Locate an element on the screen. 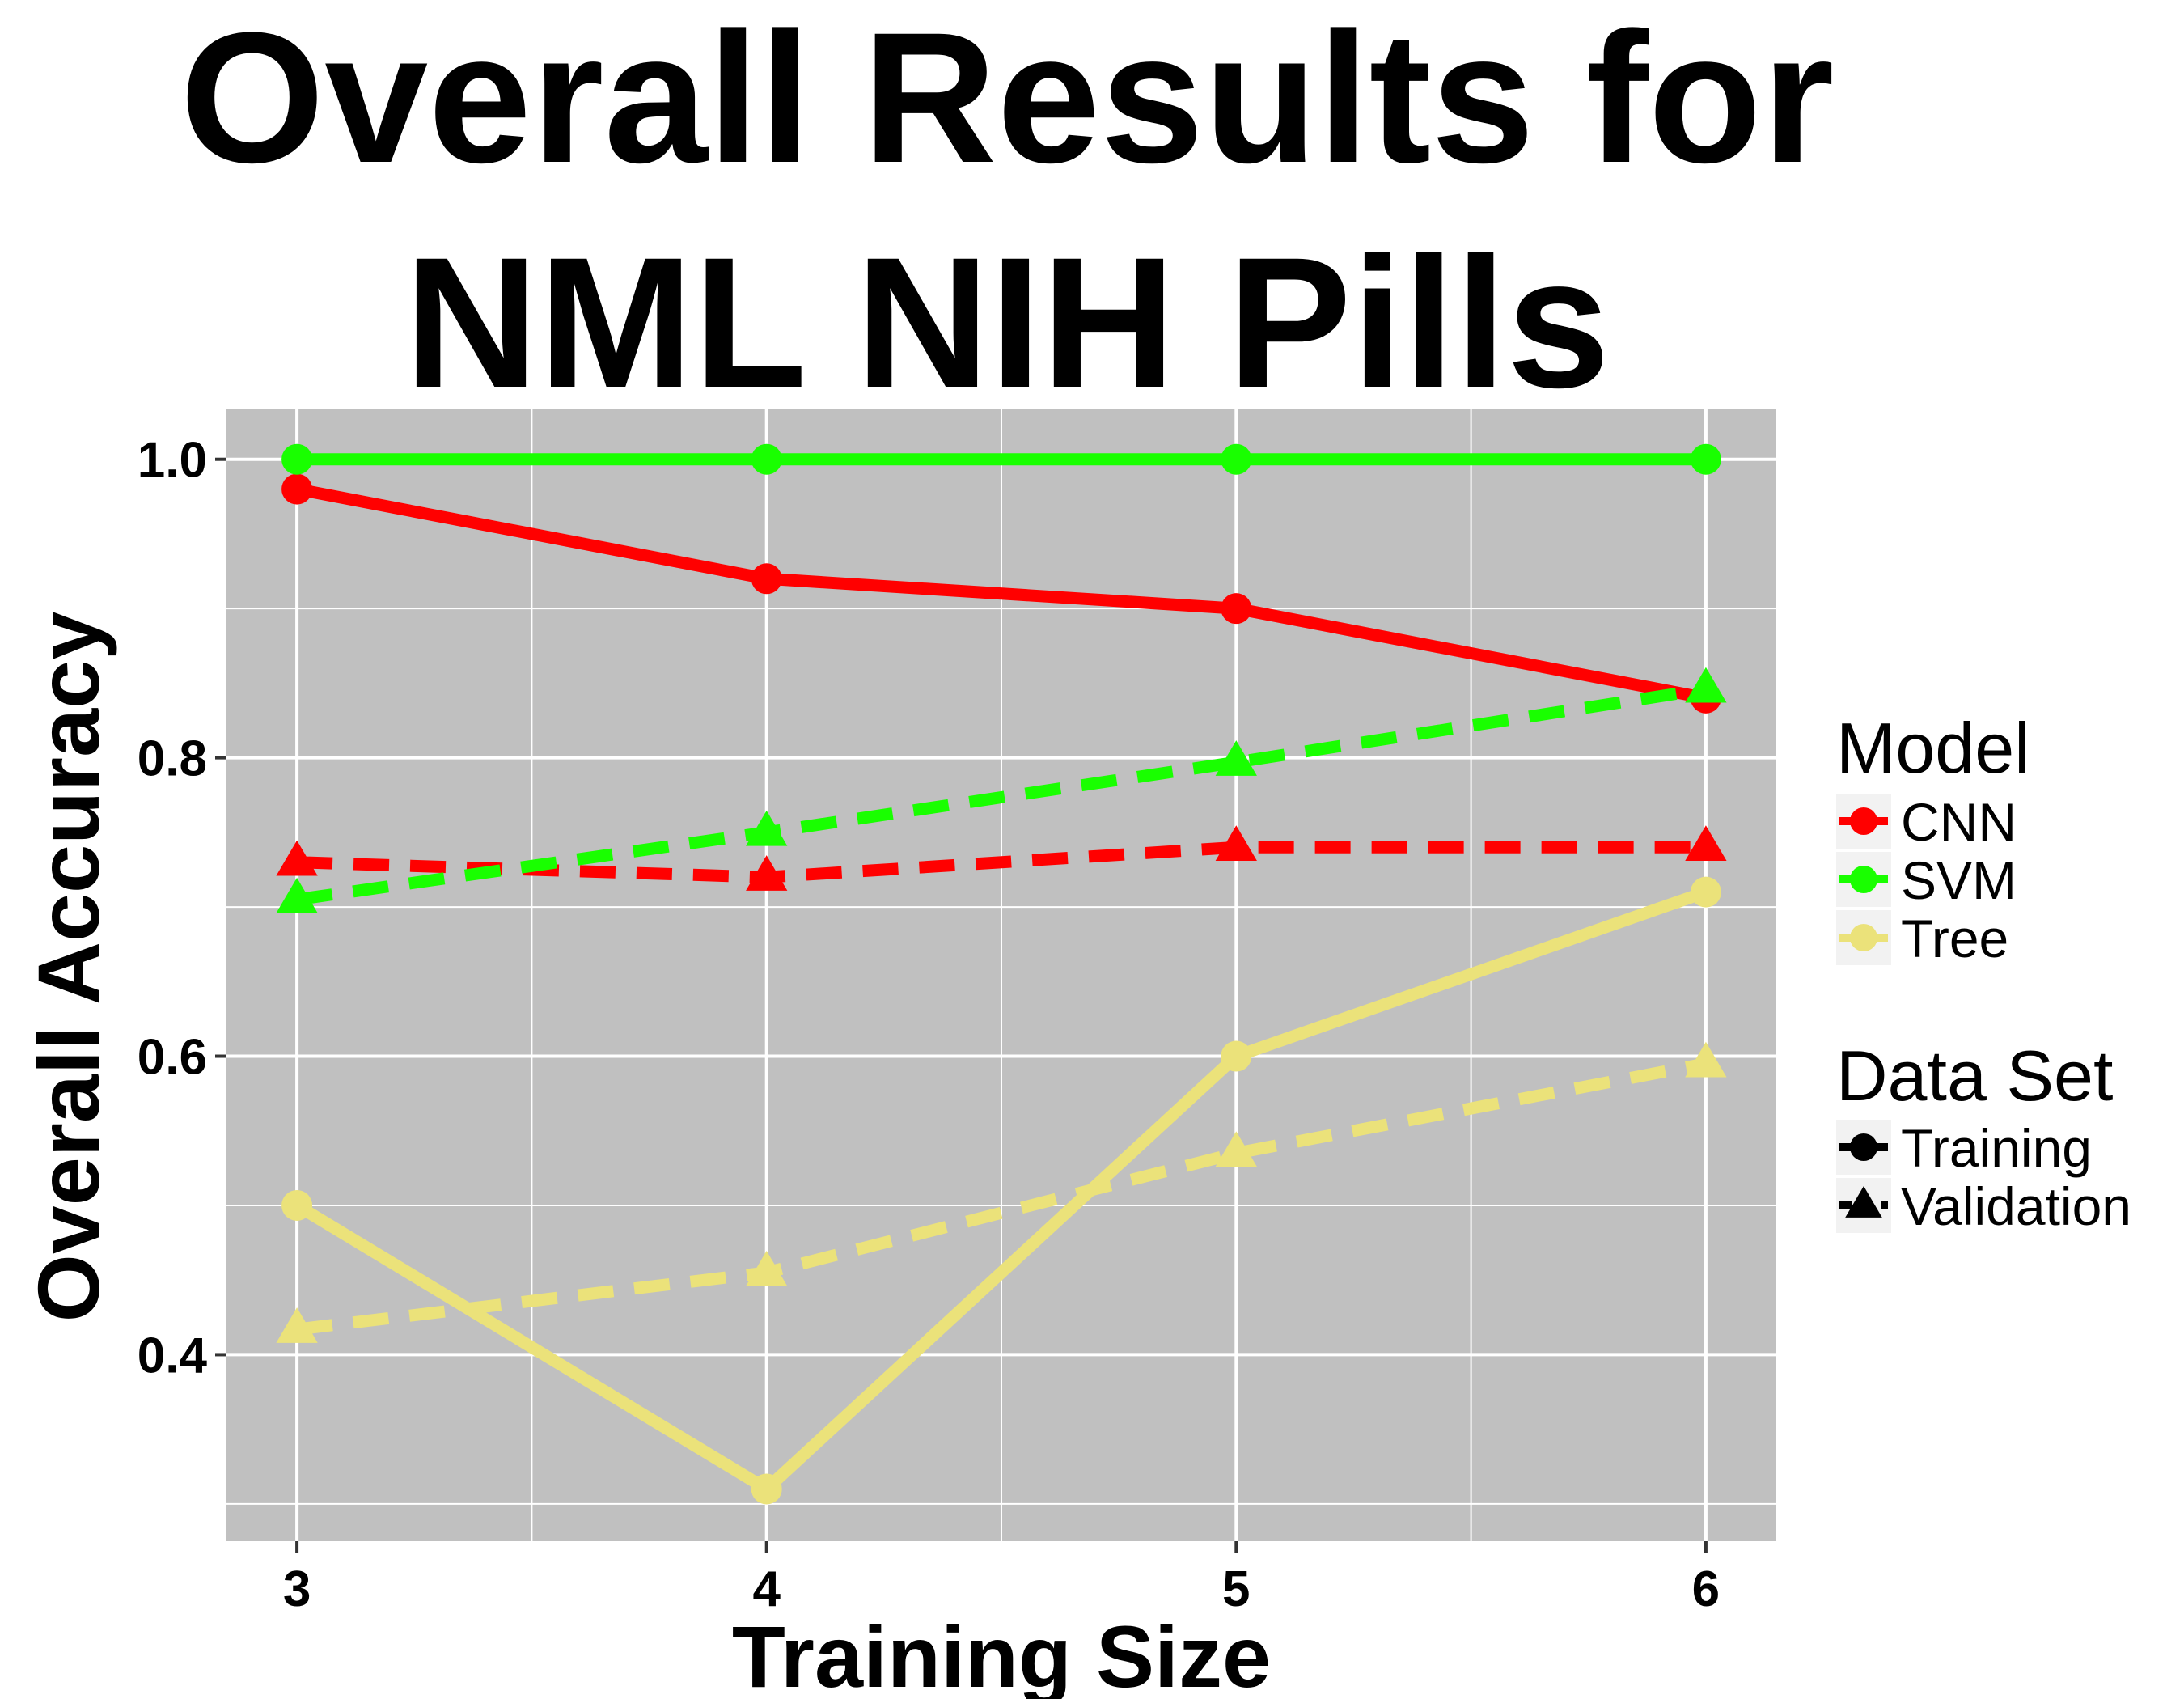 This screenshot has width=2184, height=1703. series-tree-validation is located at coordinates (1002, 1192).